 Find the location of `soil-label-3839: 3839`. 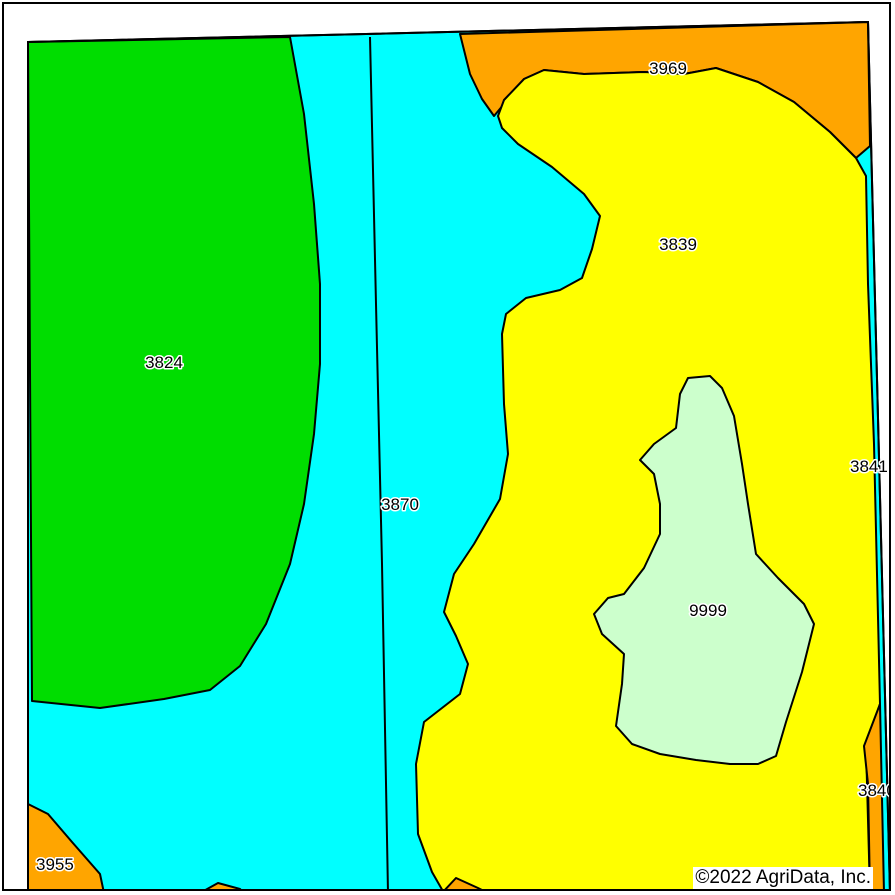

soil-label-3839: 3839 is located at coordinates (678, 244).